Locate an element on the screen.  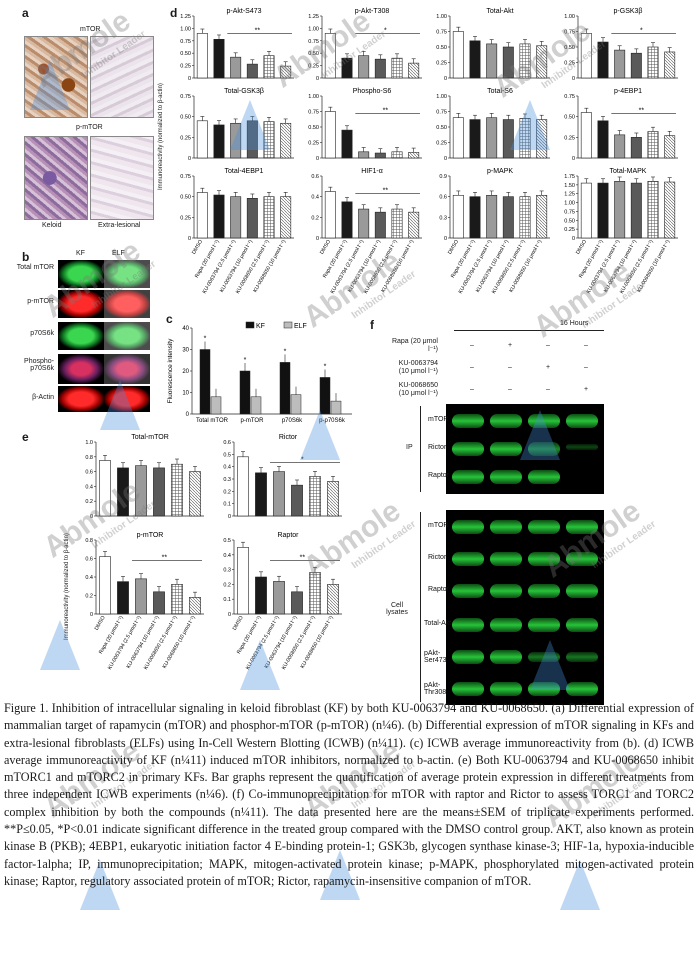
panel-f-lys-row-rictor: Rictor is located at coordinates (437, 557).